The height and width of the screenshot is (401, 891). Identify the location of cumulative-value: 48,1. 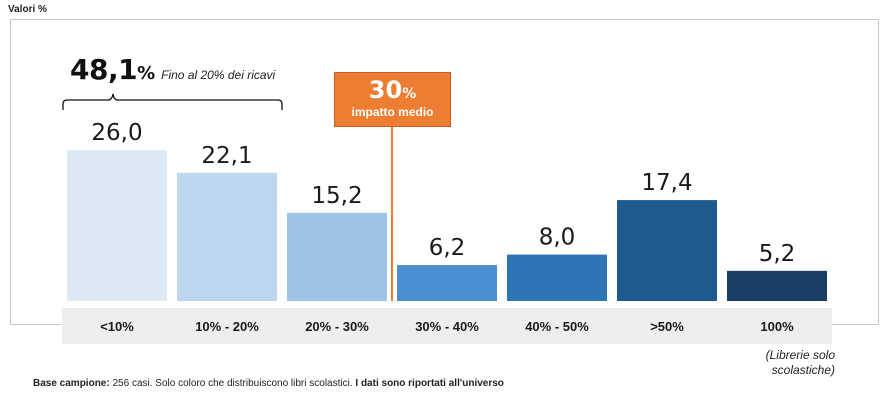
(104, 69).